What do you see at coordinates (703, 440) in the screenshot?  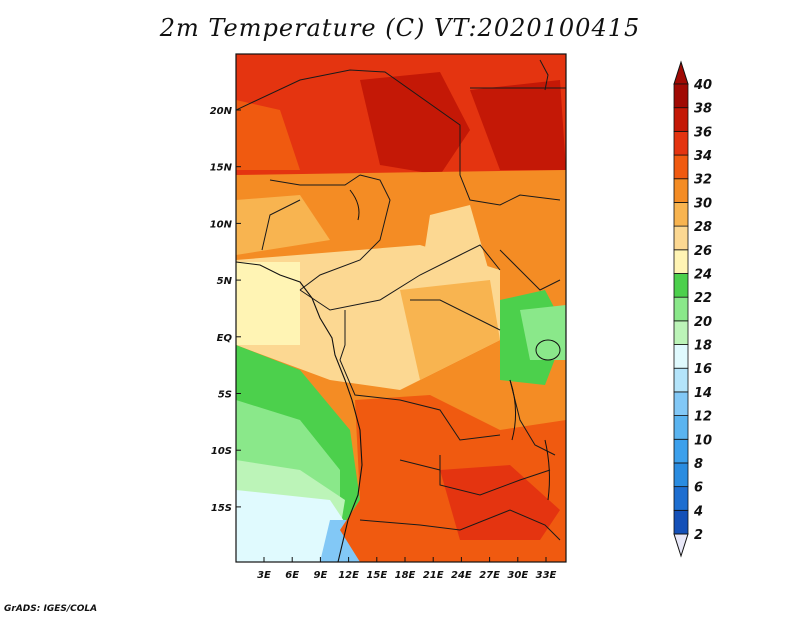 I see `colorbar-label: 10` at bounding box center [703, 440].